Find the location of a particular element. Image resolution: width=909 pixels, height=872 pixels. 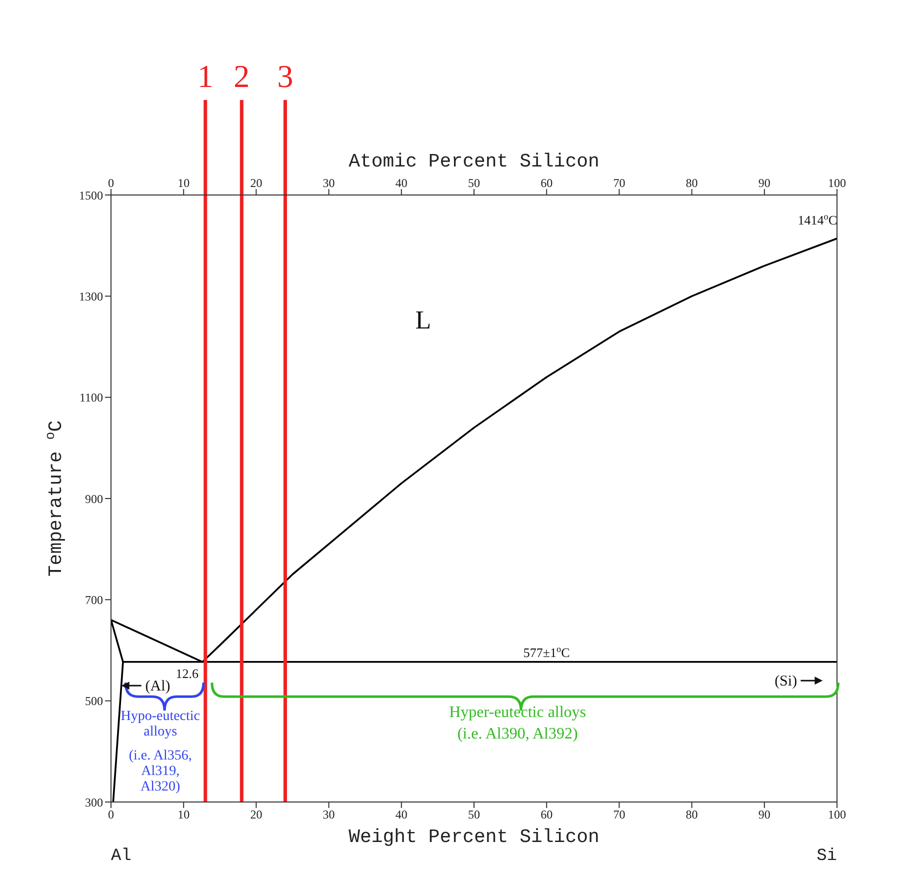

y-tick-label: 700 is located at coordinates (94, 599).